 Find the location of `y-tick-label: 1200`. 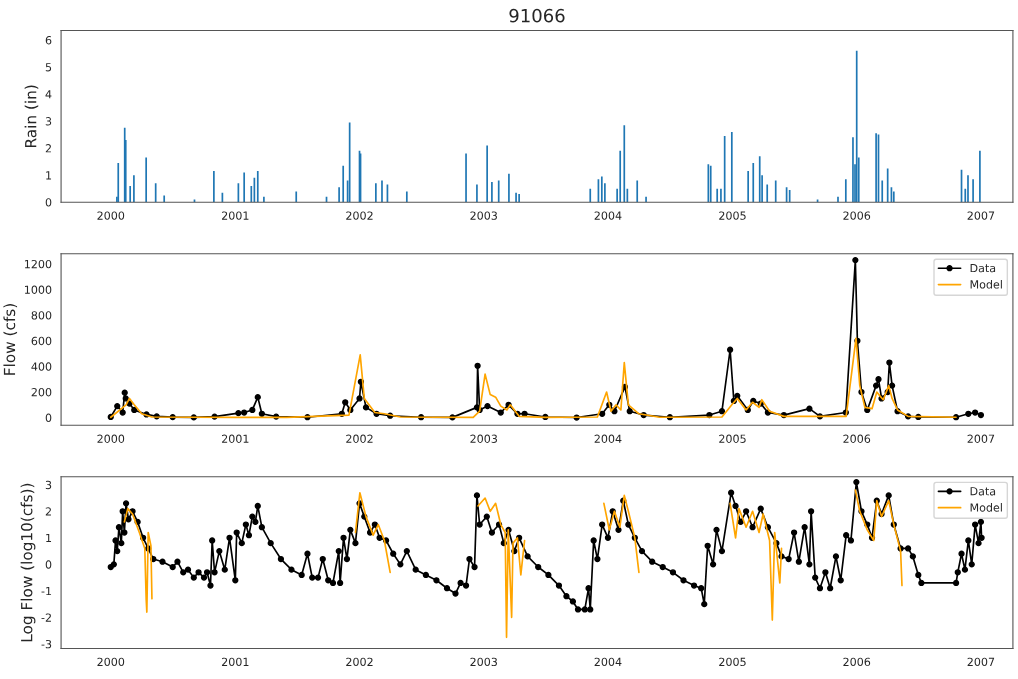

y-tick-label: 1200 is located at coordinates (38, 264).